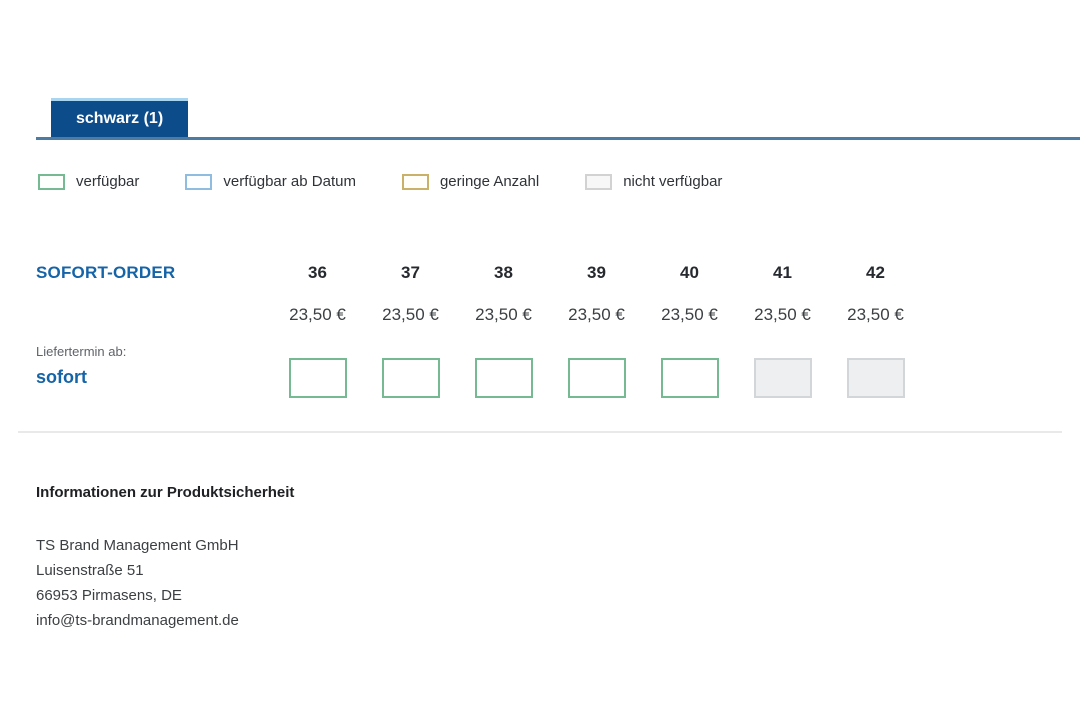  I want to click on size-label: 39, so click(596, 272).